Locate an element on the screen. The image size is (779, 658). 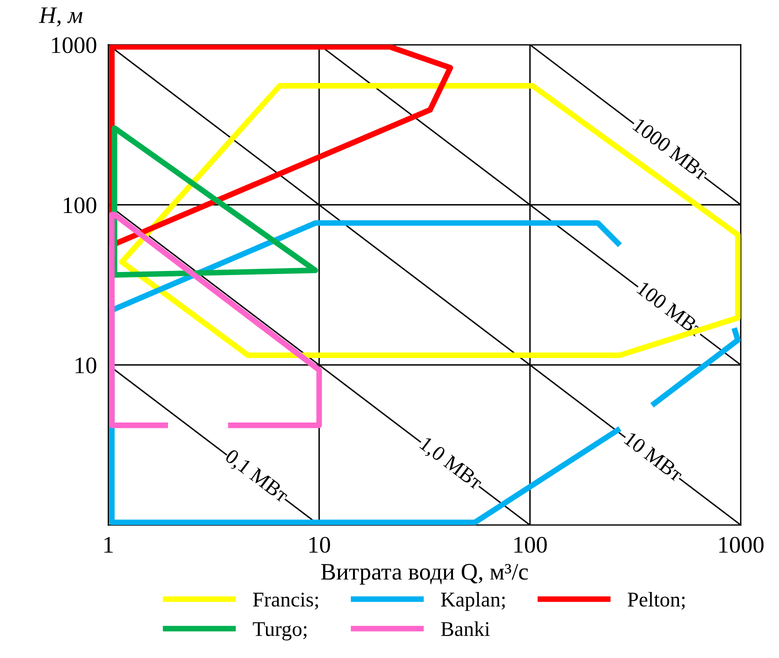
legend-label: Turgo; is located at coordinates (279, 631).